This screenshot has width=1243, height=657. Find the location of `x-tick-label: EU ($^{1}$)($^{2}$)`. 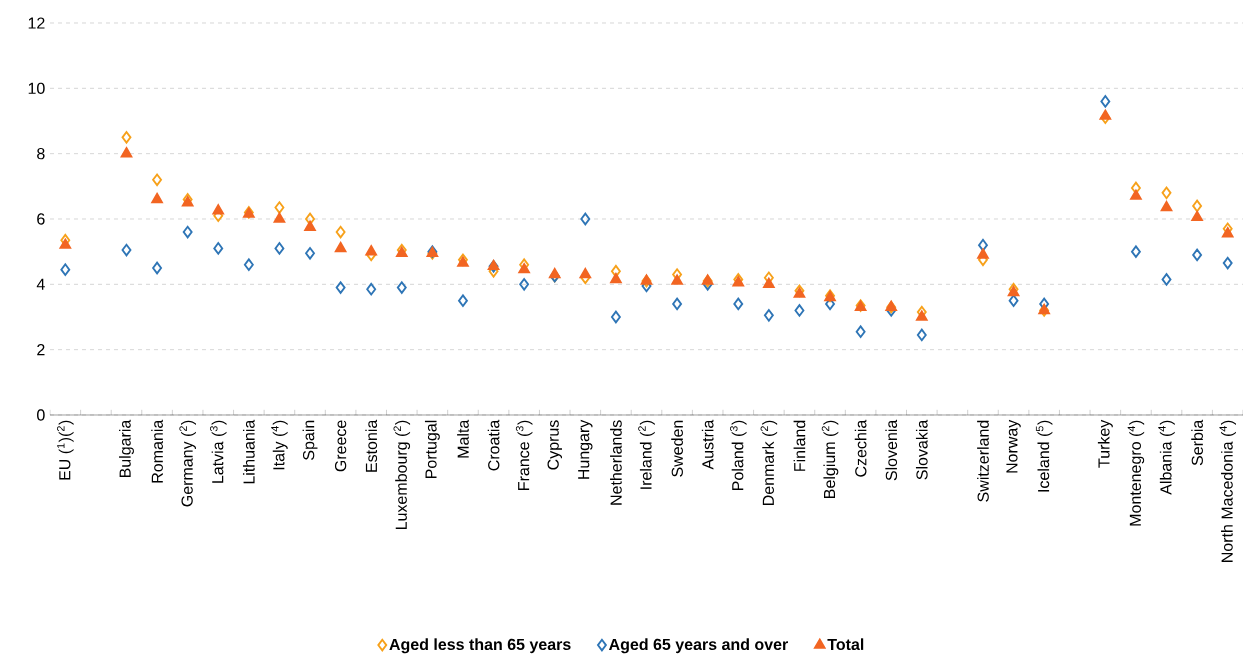

x-tick-label: EU ($^{1}$)($^{2}$) is located at coordinates (65, 450).